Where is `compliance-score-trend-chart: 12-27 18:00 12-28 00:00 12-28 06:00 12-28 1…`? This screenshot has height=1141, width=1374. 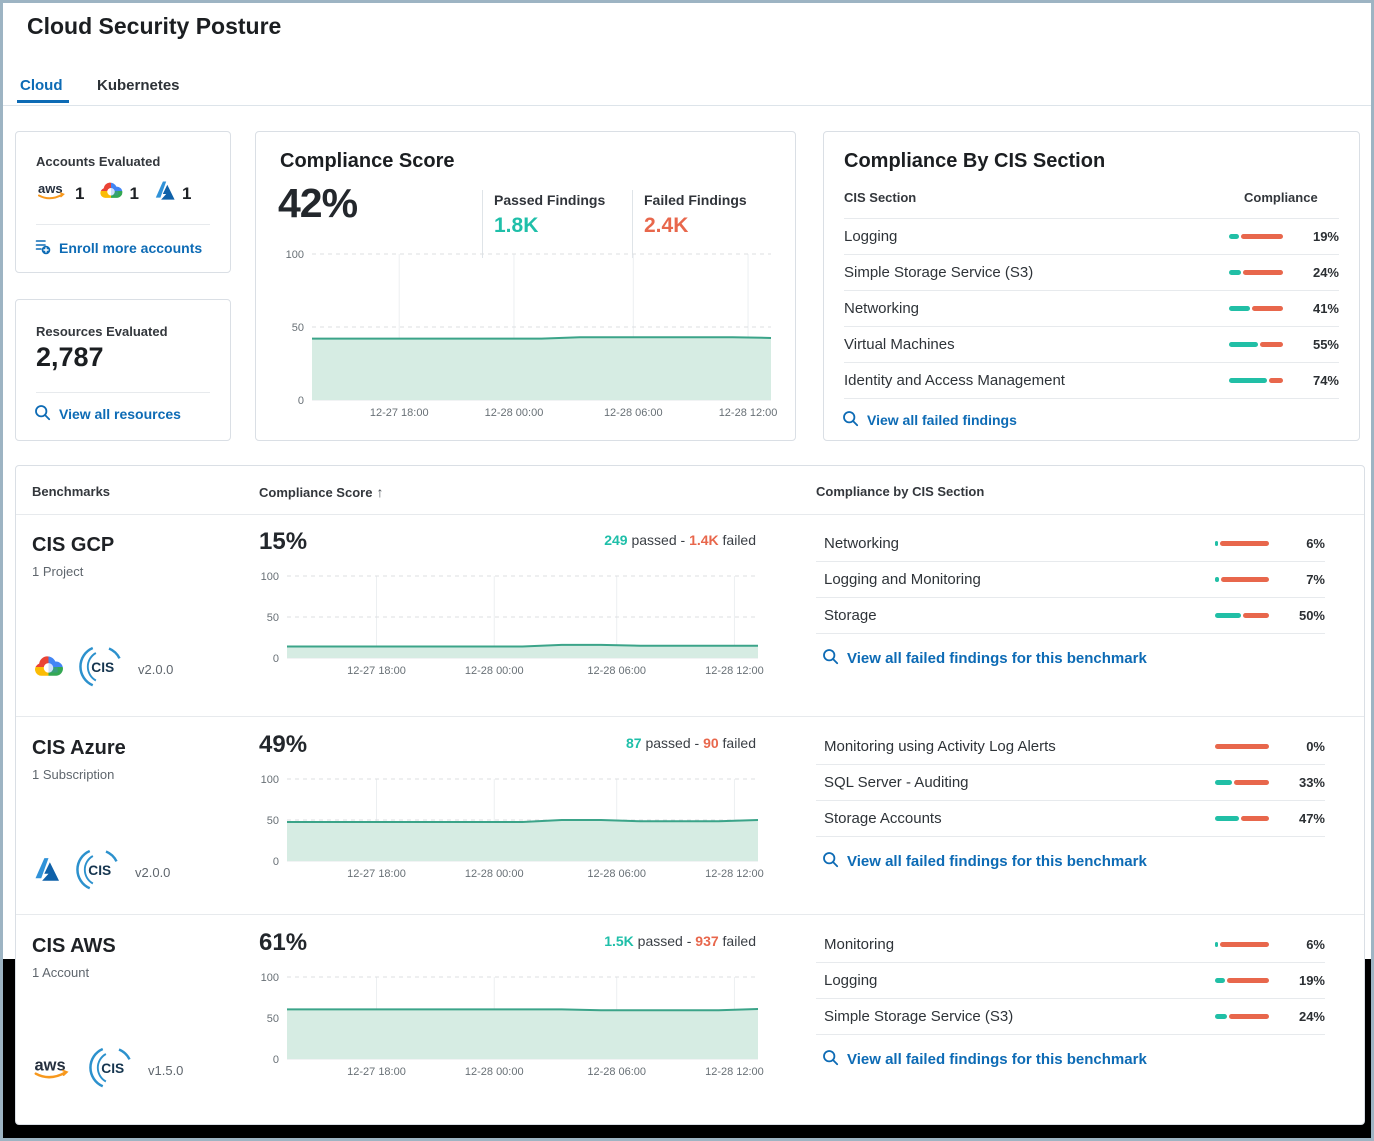
compliance-score-trend-chart: 12-27 18:00 12-28 00:00 12-28 06:00 12-28 1… is located at coordinates (526, 333).